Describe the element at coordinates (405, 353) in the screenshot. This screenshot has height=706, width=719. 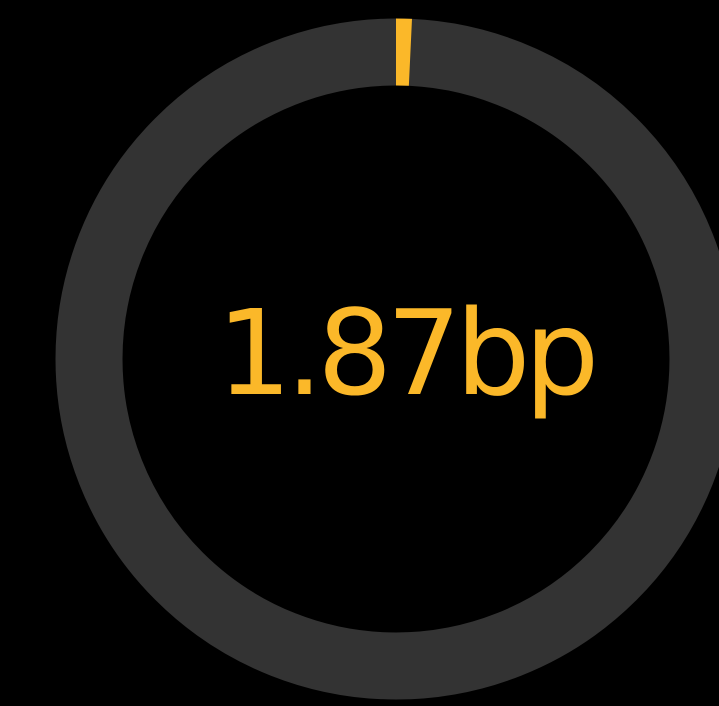
I see `gauge-value: 1.87bp` at that location.